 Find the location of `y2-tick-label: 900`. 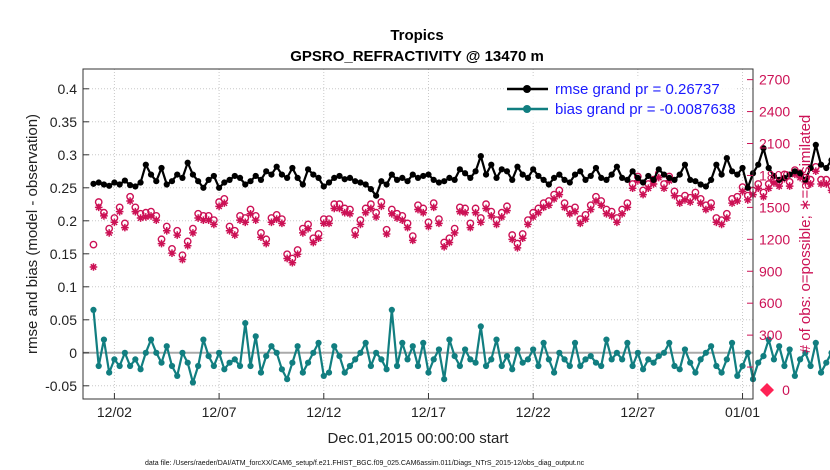

y2-tick-label: 900 is located at coordinates (771, 271).